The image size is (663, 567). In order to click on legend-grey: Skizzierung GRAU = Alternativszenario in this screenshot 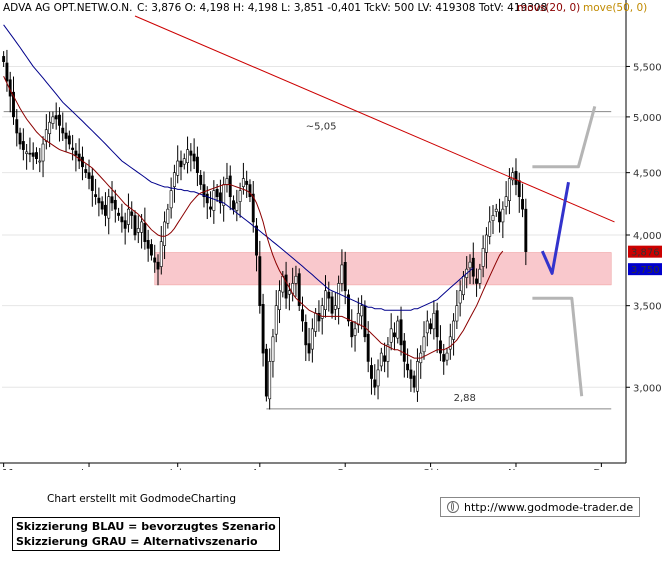, I will do `click(137, 541)`.